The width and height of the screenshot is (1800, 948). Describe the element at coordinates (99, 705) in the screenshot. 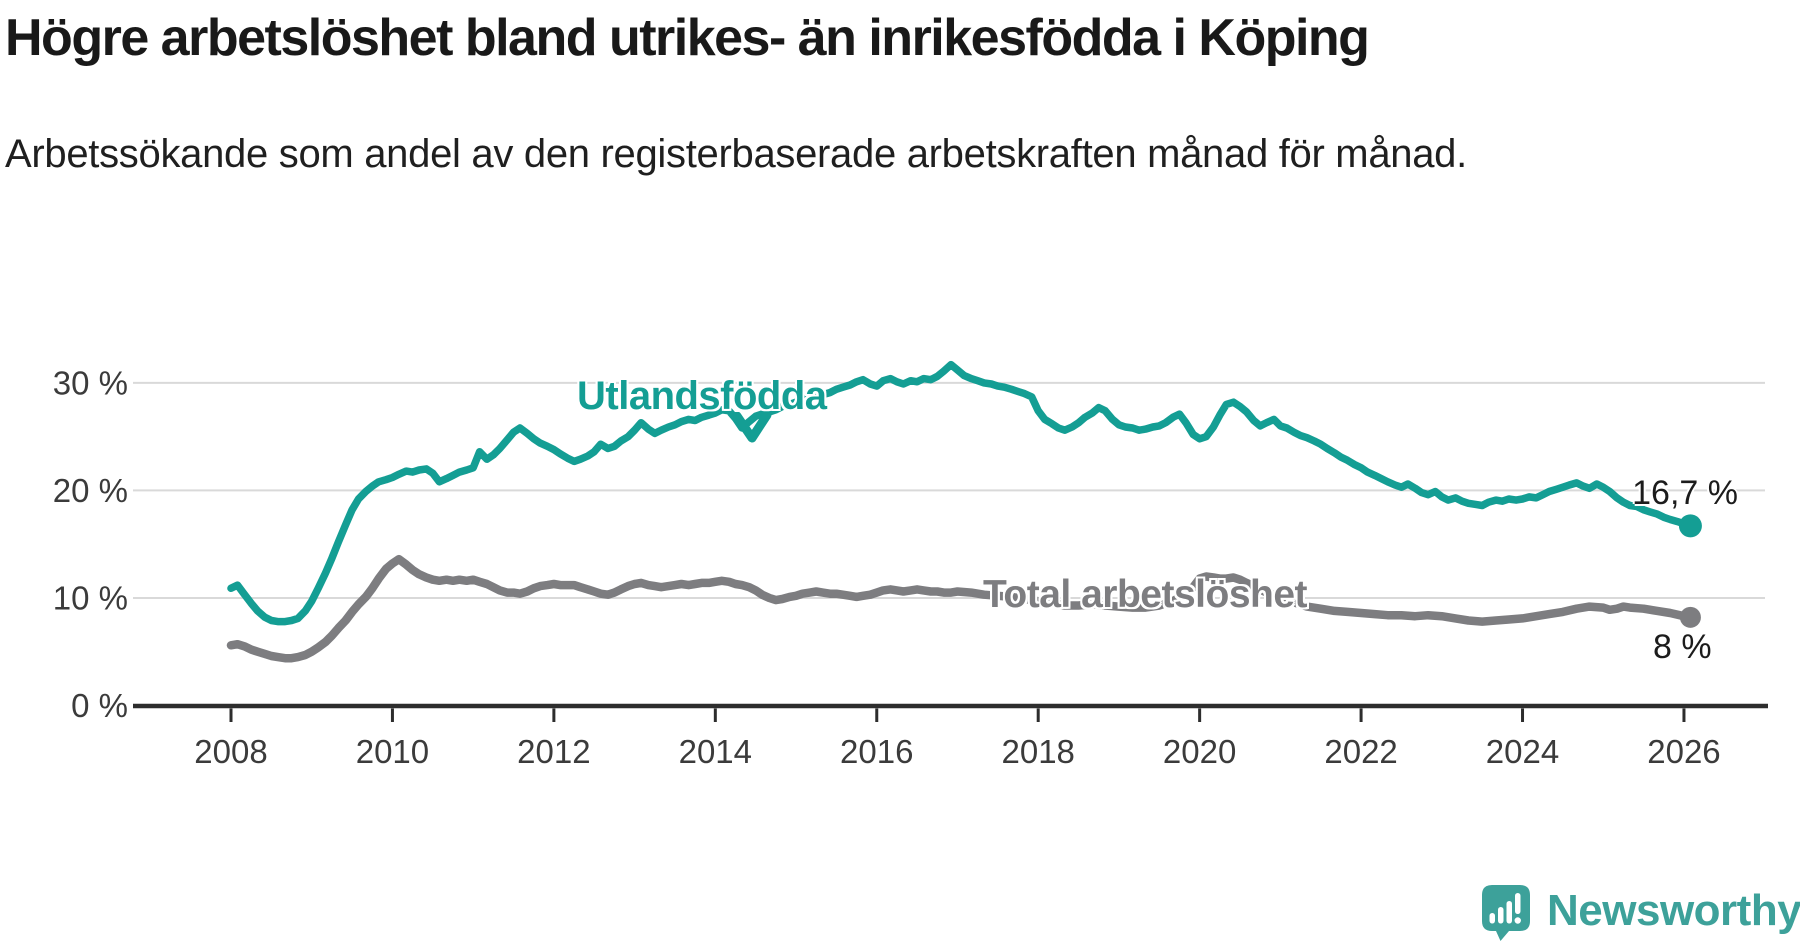

I see `y-tick-label: 0 %` at that location.